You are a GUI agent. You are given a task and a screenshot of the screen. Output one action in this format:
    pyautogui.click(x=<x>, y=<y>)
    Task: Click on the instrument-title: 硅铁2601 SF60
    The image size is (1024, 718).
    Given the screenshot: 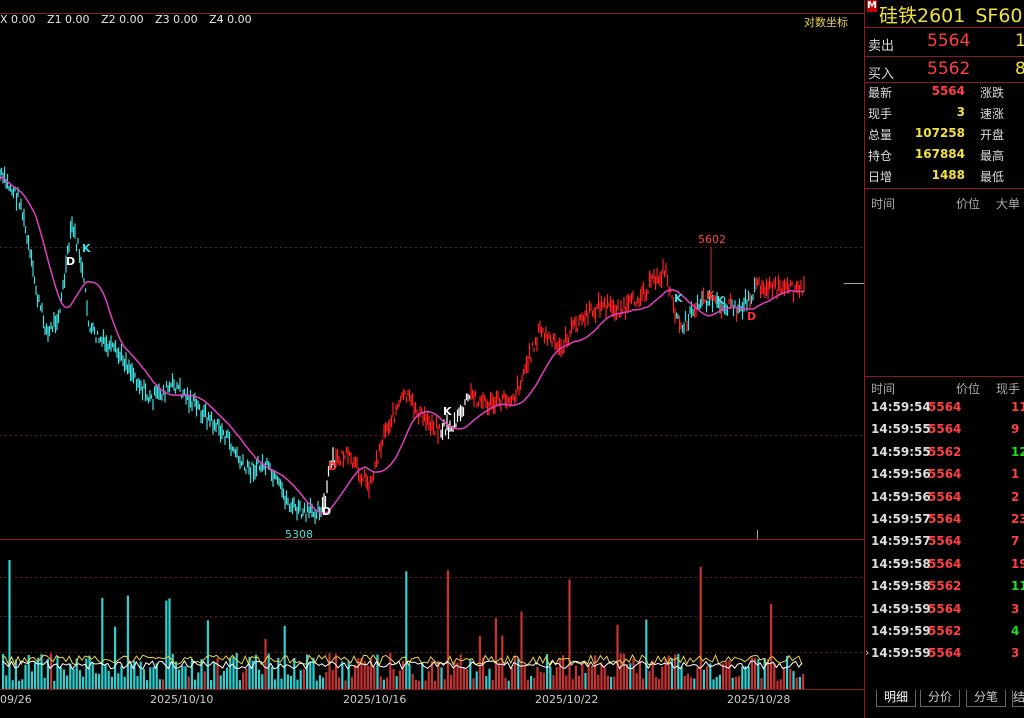 What is the action you would take?
    pyautogui.click(x=951, y=14)
    